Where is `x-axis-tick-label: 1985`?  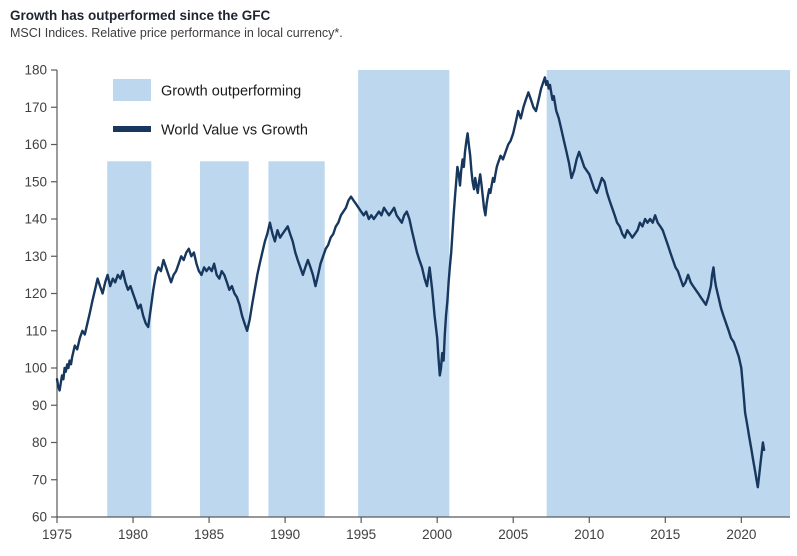 x-axis-tick-label: 1985 is located at coordinates (209, 534).